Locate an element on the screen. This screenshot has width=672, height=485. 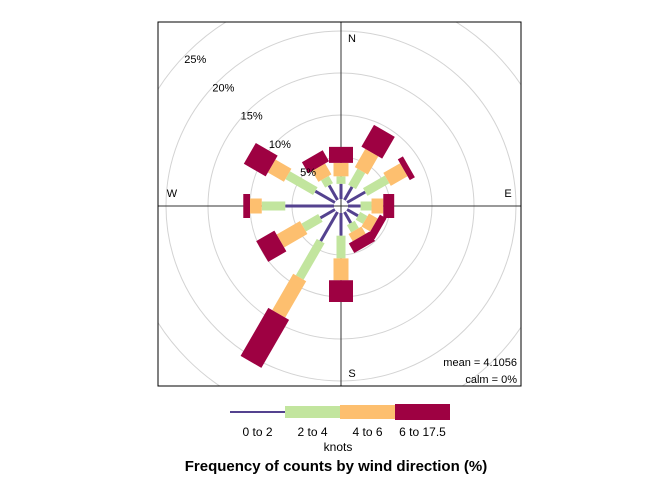
r-tick-label: 5% is located at coordinates (308, 173).